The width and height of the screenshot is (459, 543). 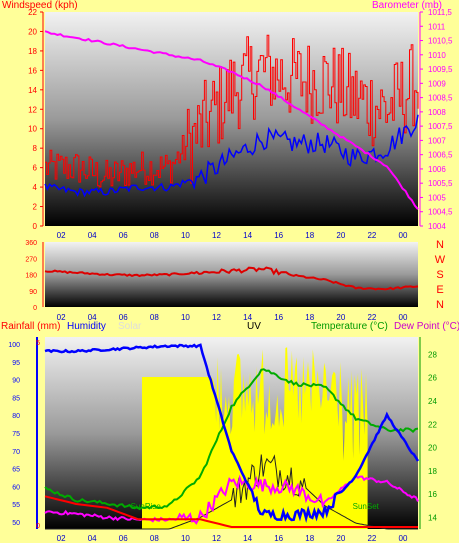 What do you see at coordinates (16, 470) in the screenshot?
I see `humidity-tick: 65` at bounding box center [16, 470].